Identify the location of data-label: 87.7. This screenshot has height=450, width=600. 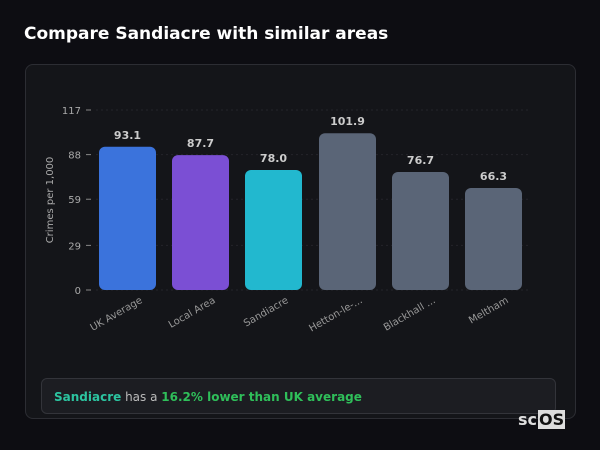
(200, 143).